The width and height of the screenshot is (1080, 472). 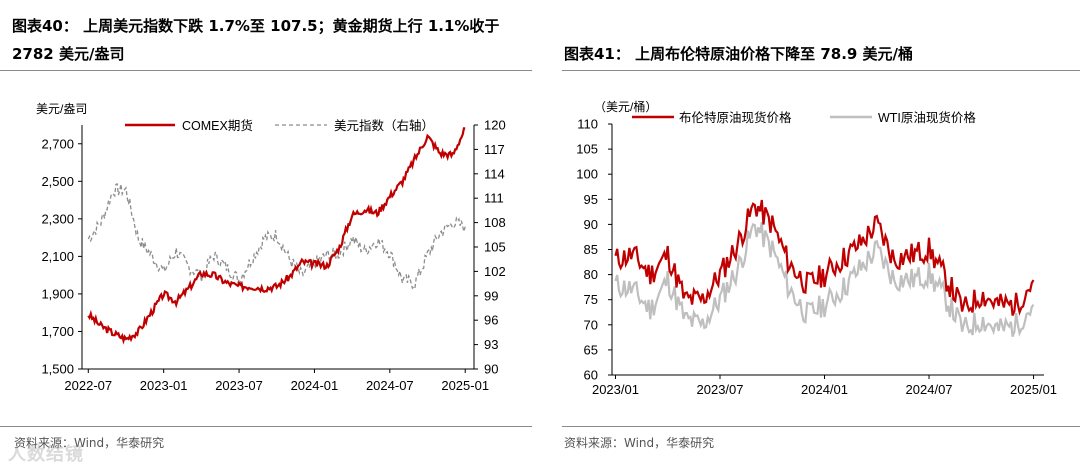 What do you see at coordinates (57, 331) in the screenshot?
I see `left-y-tick-label: 1,700` at bounding box center [57, 331].